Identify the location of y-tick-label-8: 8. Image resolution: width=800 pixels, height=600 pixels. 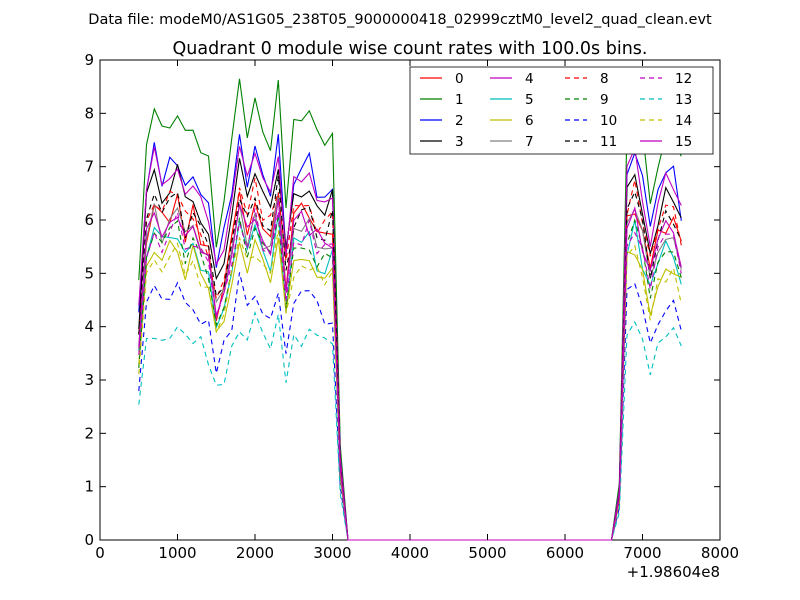
(89, 113).